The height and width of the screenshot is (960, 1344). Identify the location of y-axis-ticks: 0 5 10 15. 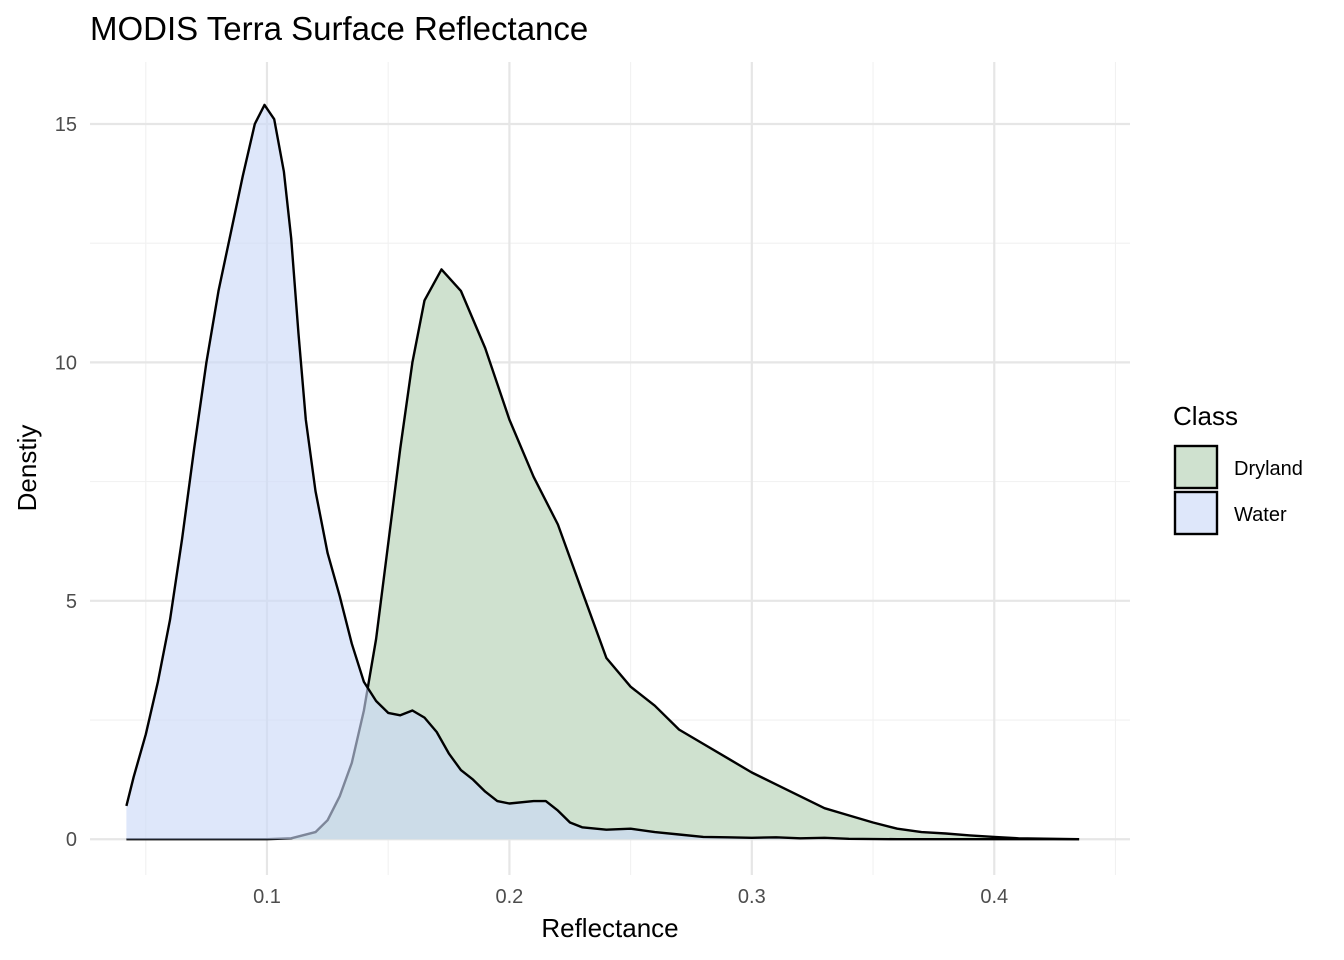
(66, 482).